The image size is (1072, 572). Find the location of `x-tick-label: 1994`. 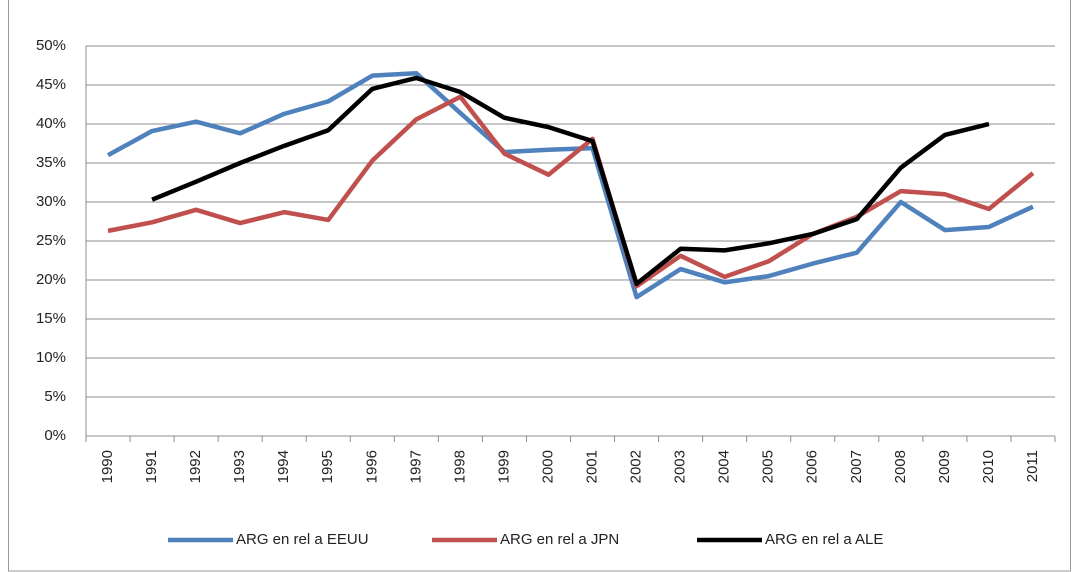

x-tick-label: 1994 is located at coordinates (283, 466).